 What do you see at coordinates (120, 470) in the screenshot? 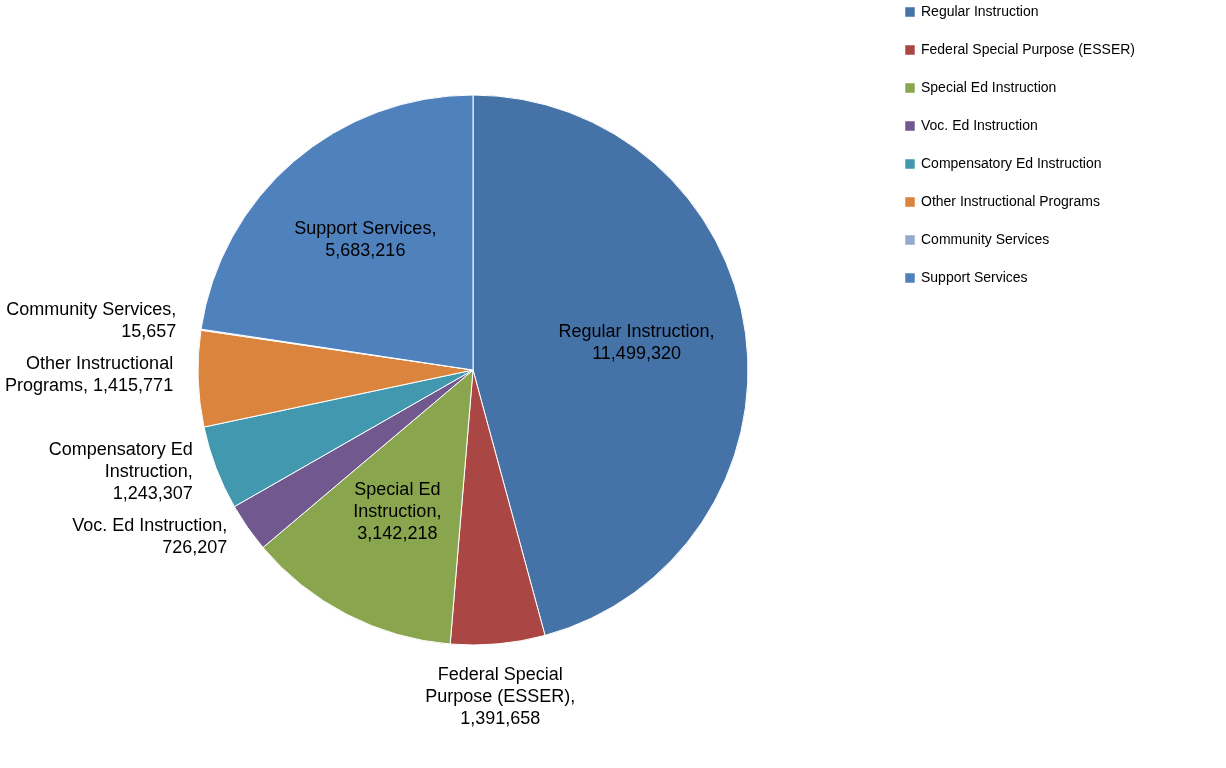
I see `data-label: Compensatory Ed Instruction, 1,243,307` at bounding box center [120, 470].